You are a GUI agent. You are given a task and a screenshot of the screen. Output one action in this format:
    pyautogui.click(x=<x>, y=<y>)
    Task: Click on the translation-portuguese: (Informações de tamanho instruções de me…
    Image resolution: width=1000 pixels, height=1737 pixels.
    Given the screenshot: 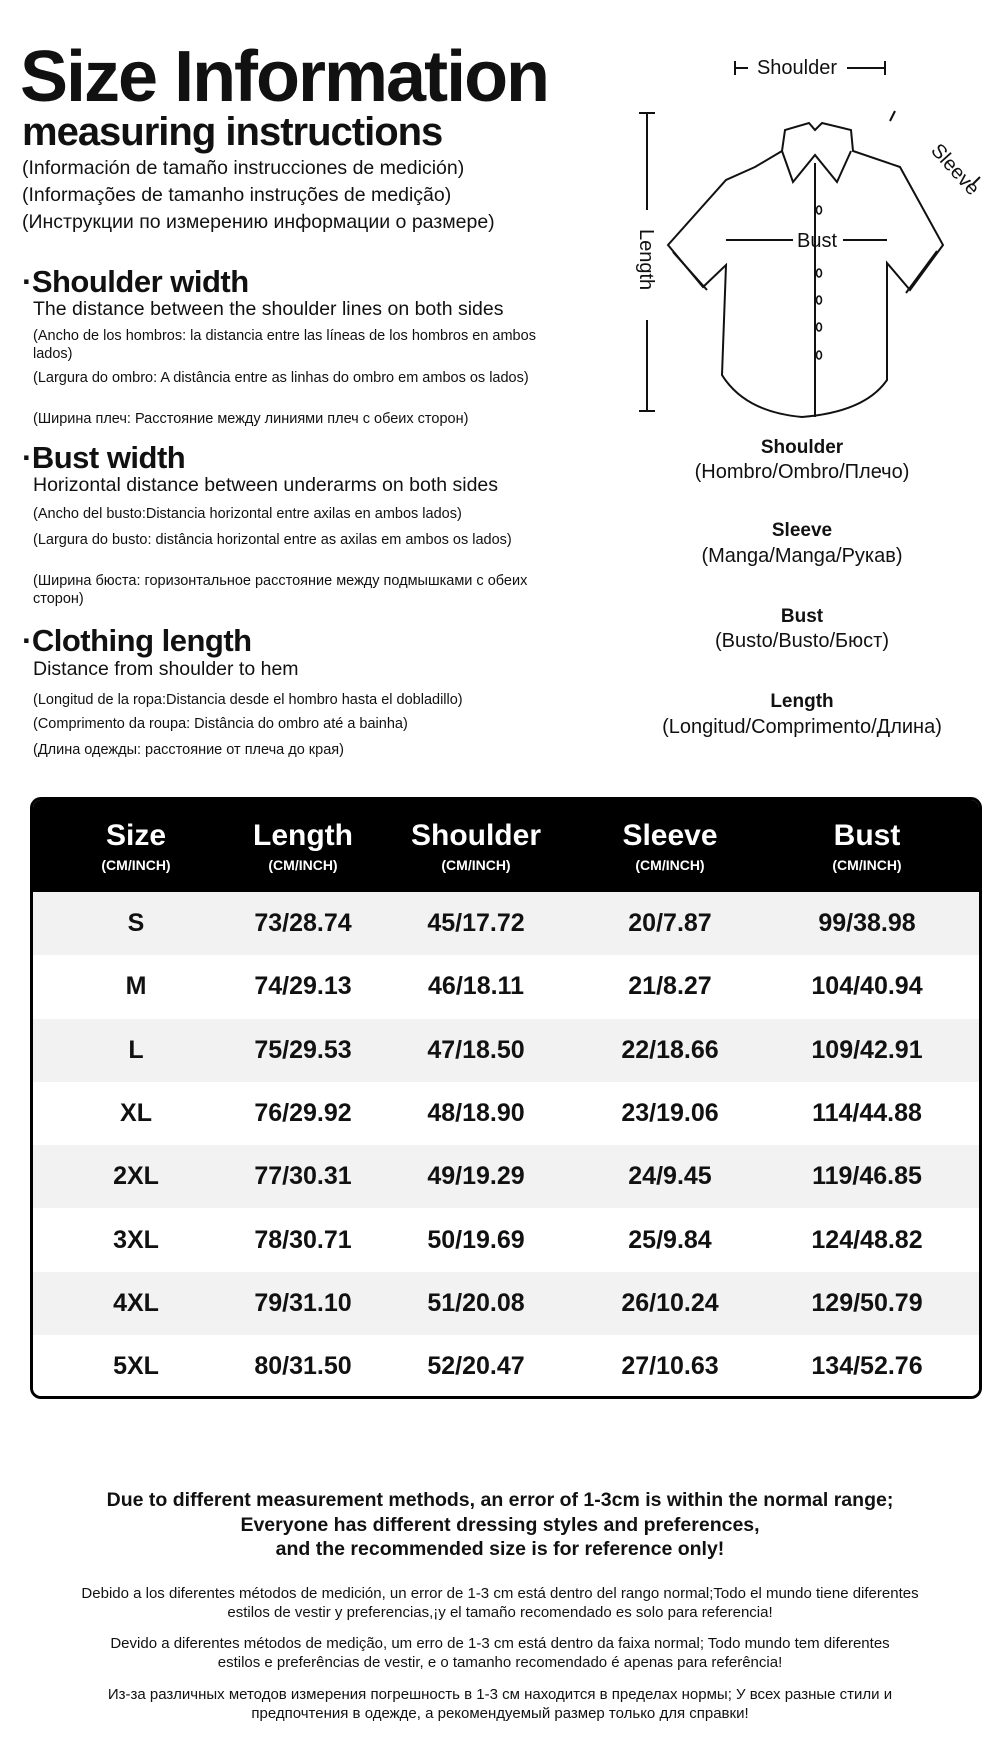 What is the action you would take?
    pyautogui.click(x=237, y=195)
    